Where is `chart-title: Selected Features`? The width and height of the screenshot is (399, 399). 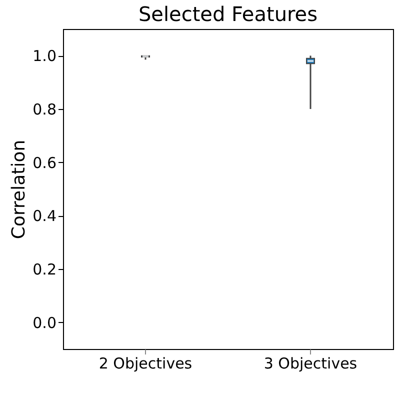
chart-title: Selected Features is located at coordinates (228, 14).